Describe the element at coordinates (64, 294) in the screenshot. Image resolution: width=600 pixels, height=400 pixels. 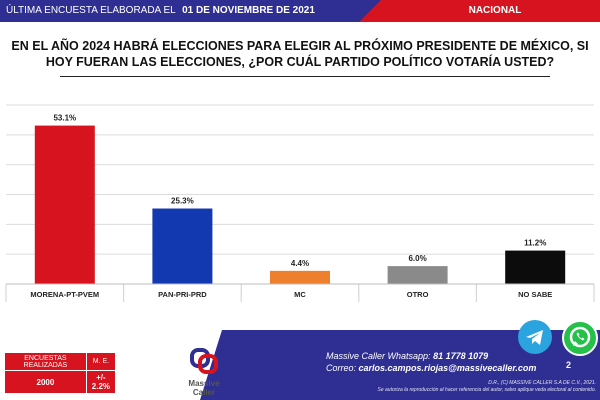
I see `tick-label: MORENA-PT-PVEM` at that location.